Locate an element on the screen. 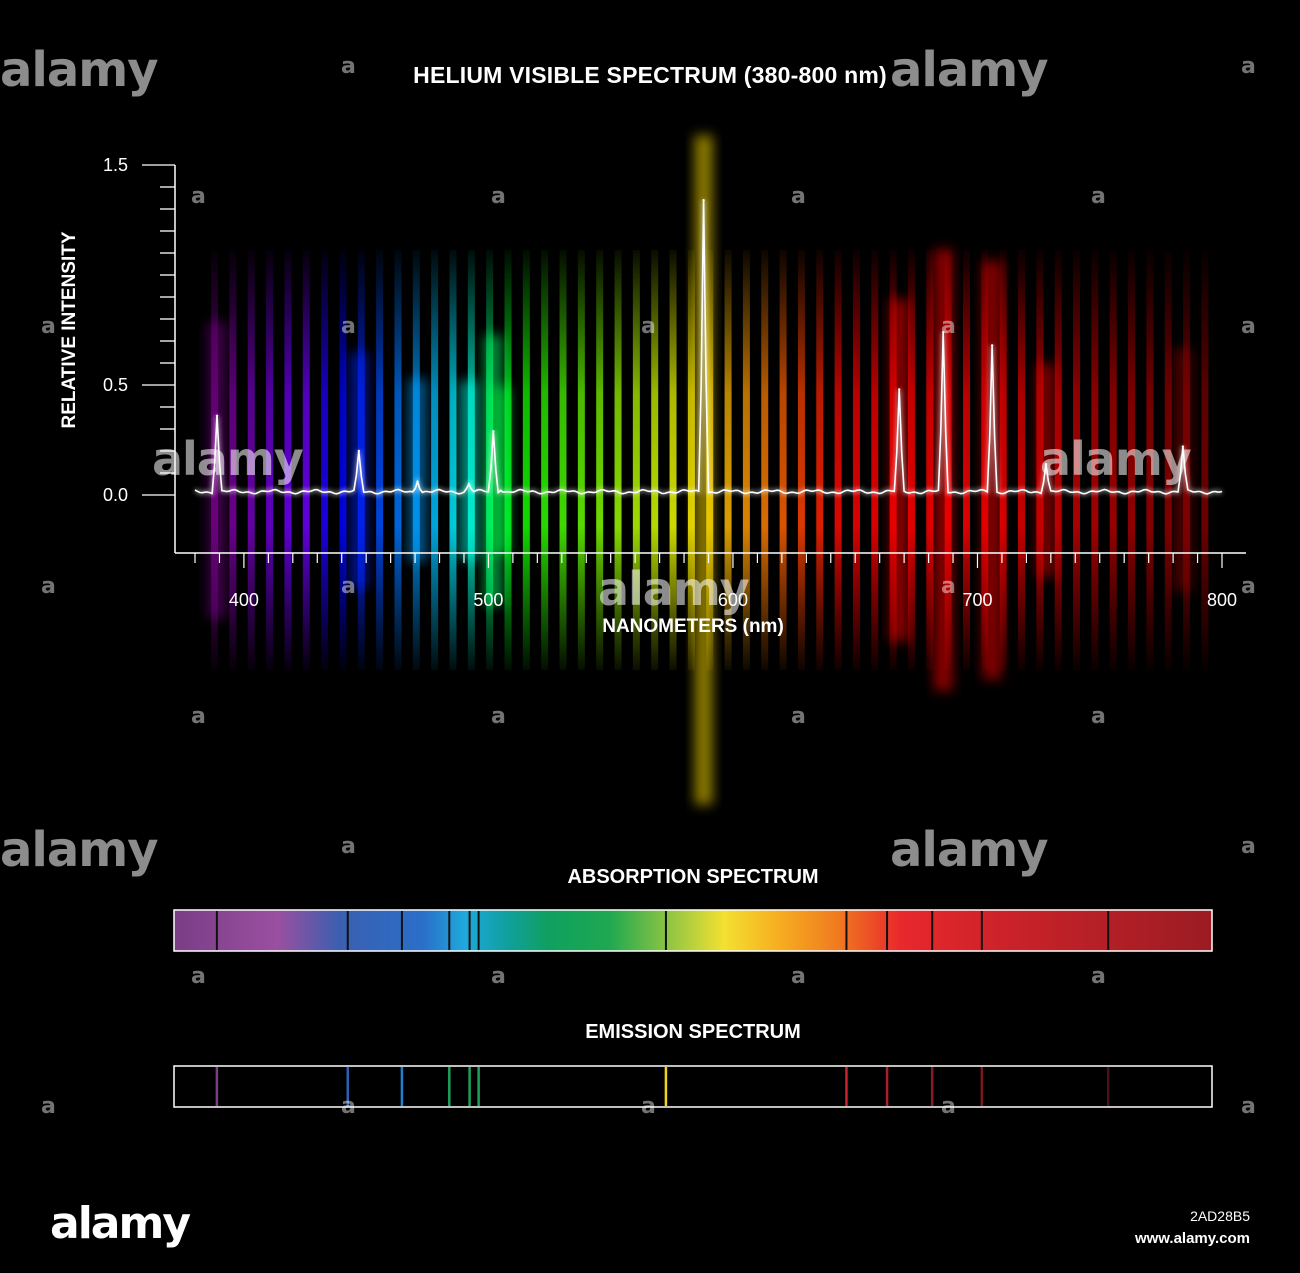  y-tick-label: 0.5 is located at coordinates (115, 385).